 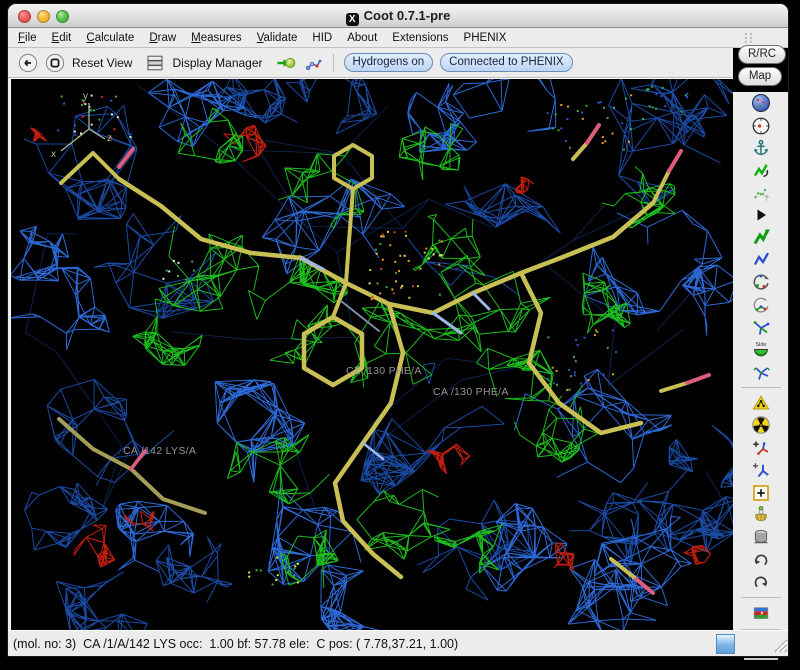 I want to click on recenter-icon, so click(x=55, y=63).